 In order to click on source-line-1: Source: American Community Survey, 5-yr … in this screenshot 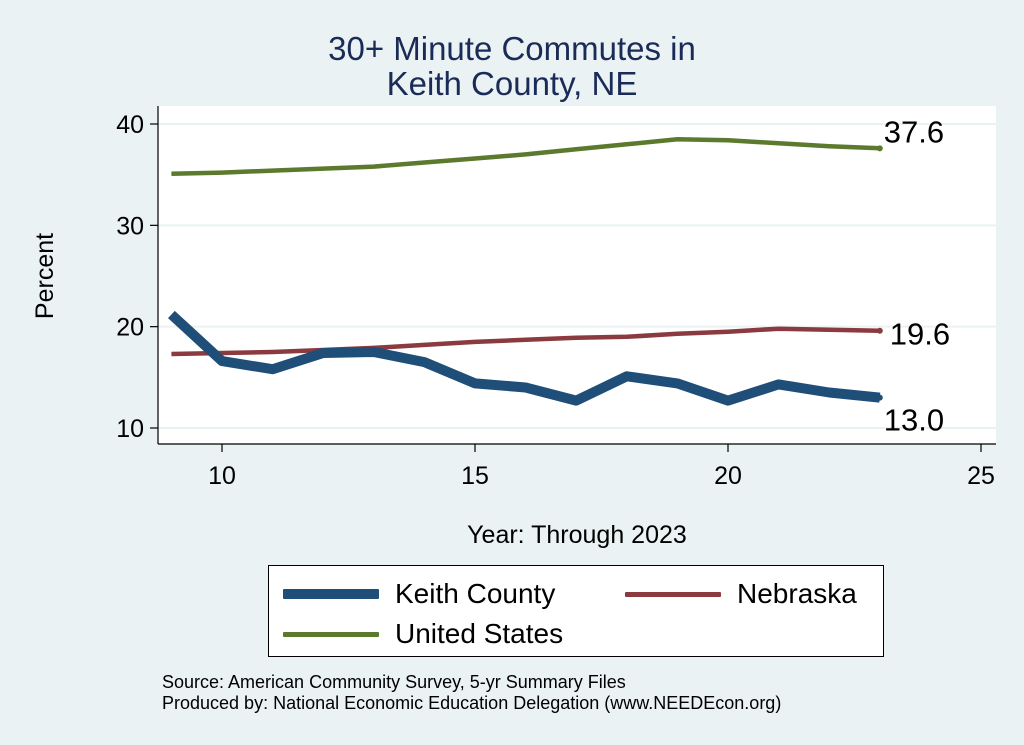, I will do `click(394, 682)`.